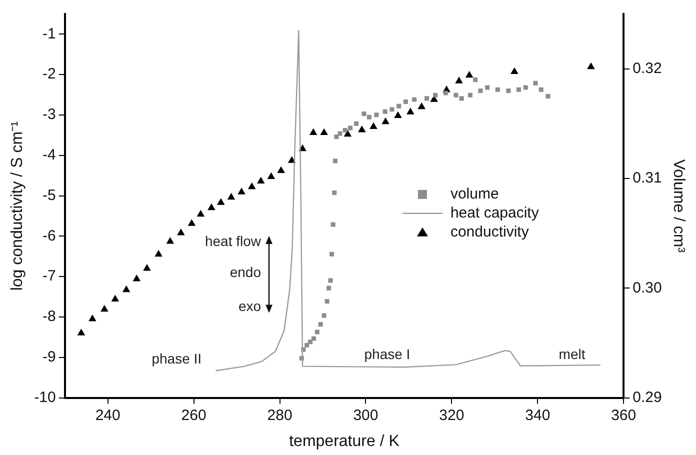 The width and height of the screenshot is (696, 455). What do you see at coordinates (647, 178) in the screenshot?
I see `y2-tick-label: 0.31` at bounding box center [647, 178].